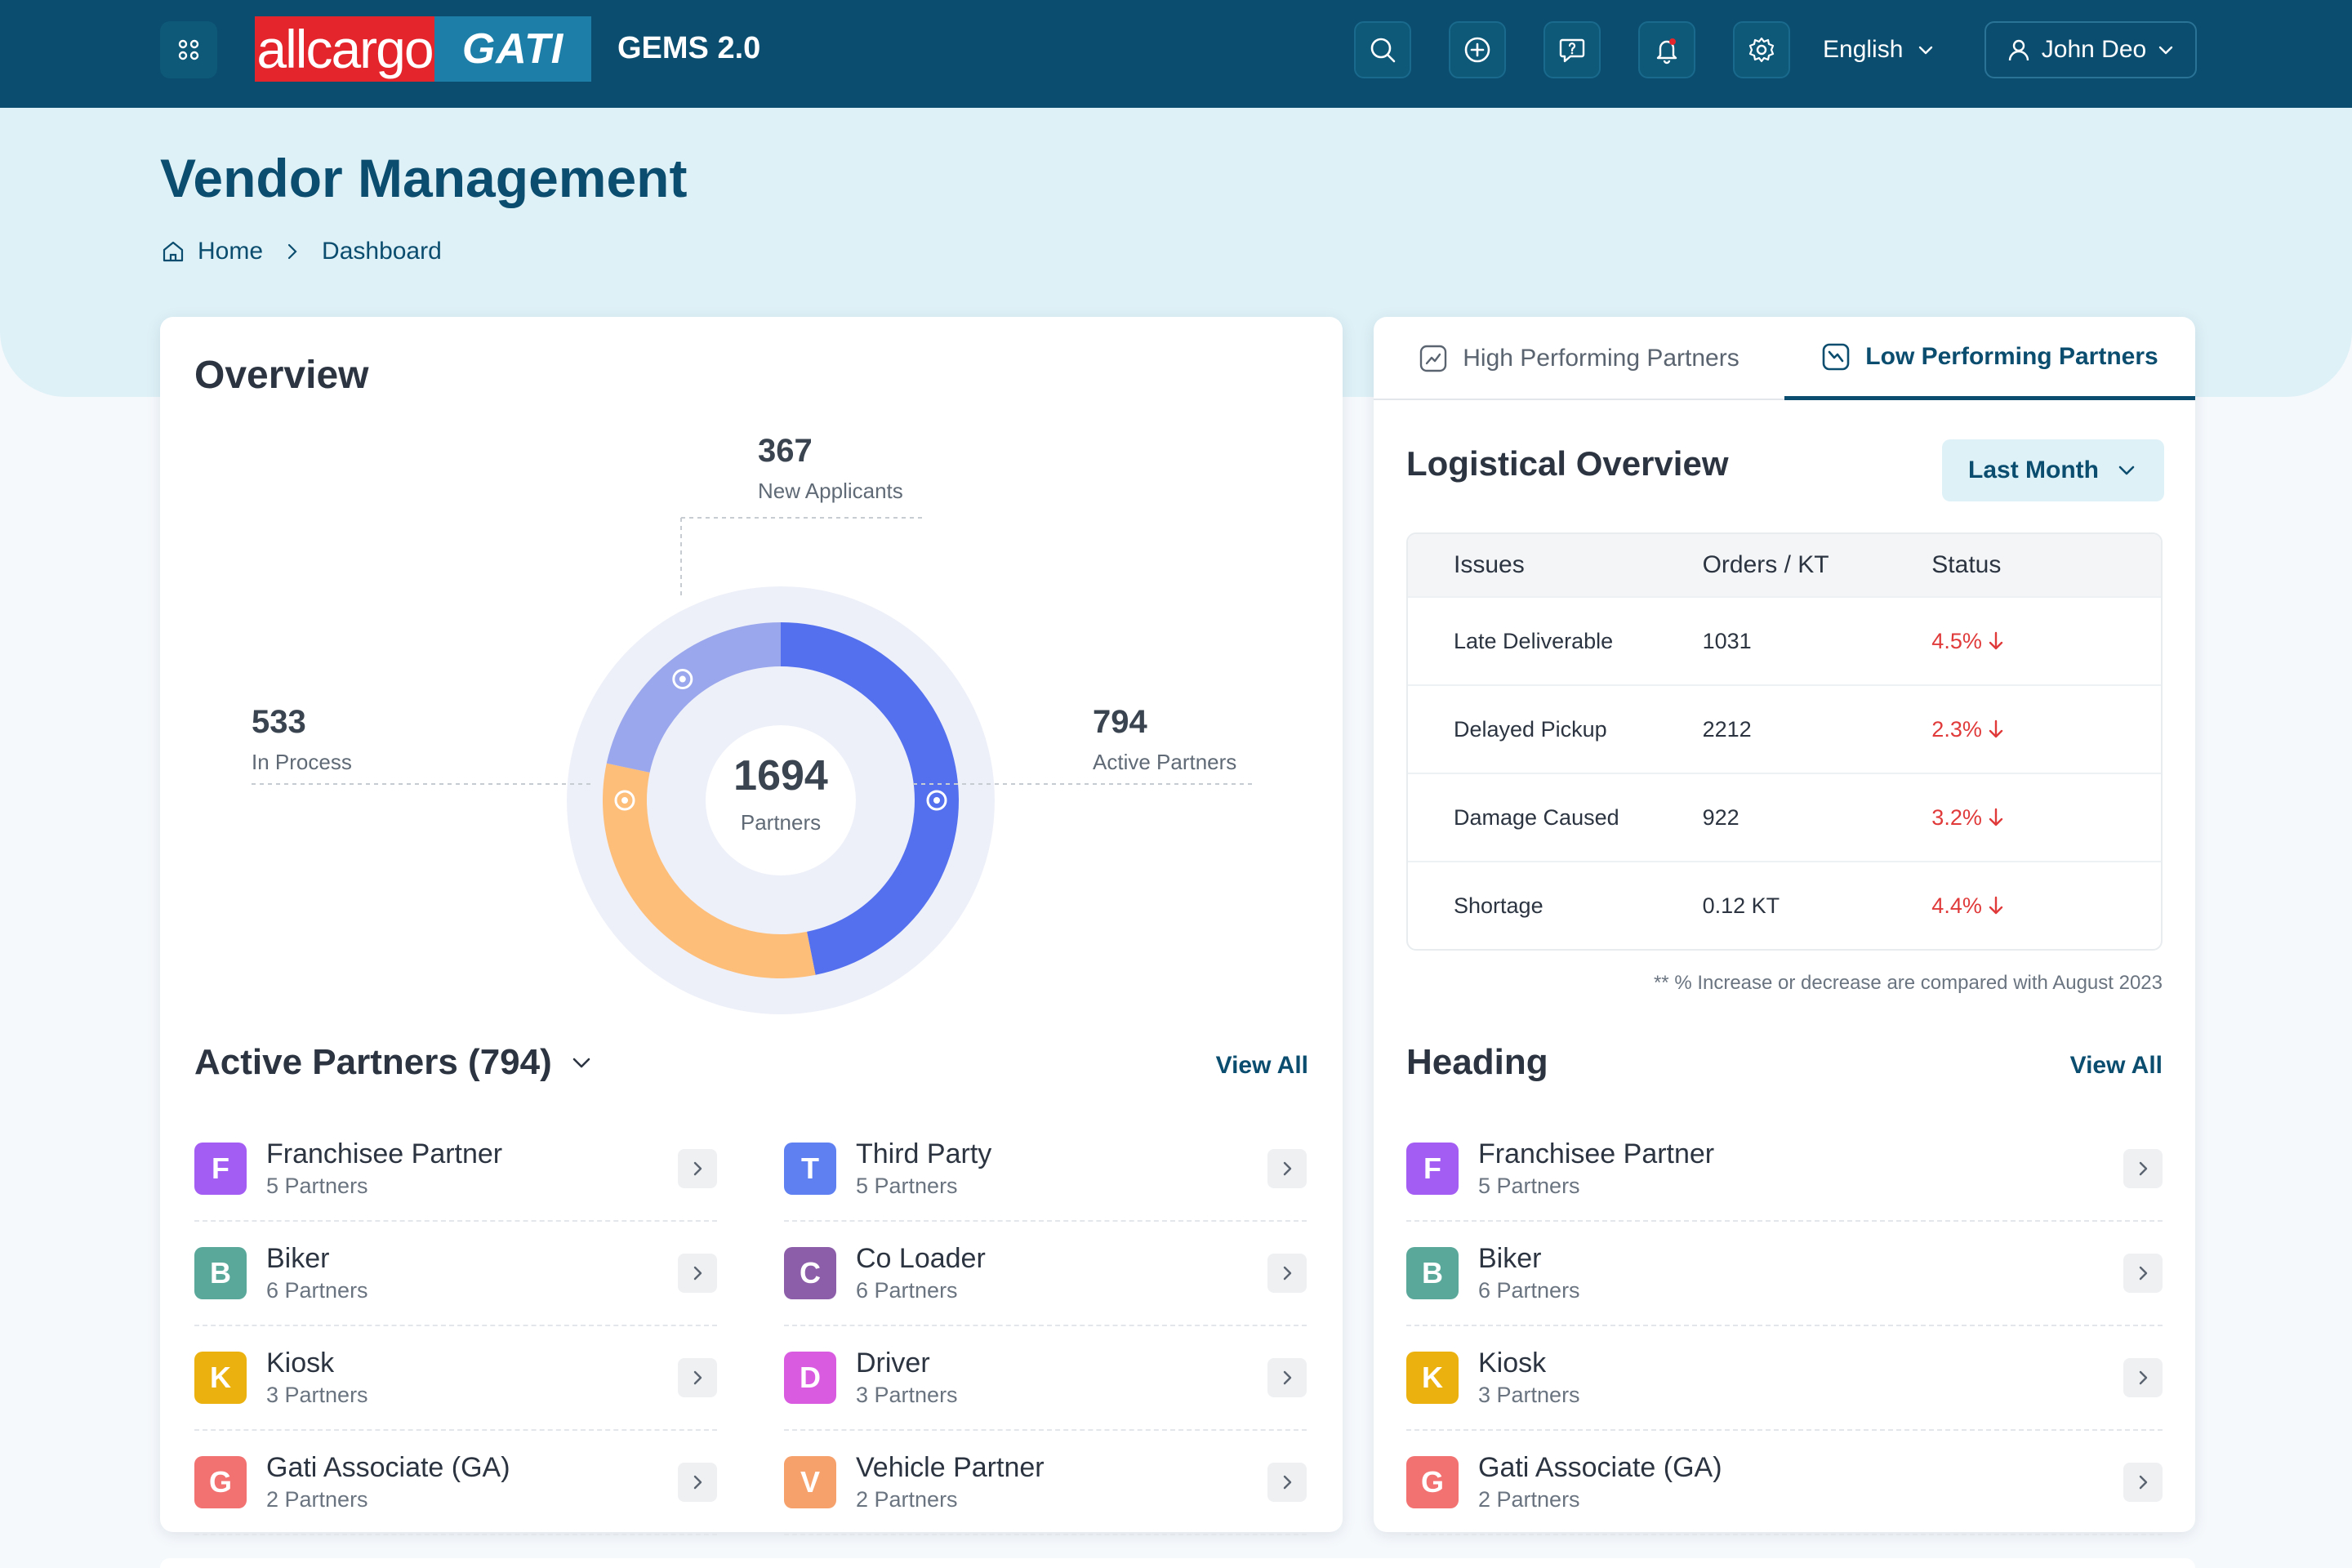 The image size is (2352, 1568). What do you see at coordinates (936, 800) in the screenshot?
I see `marker-active-partners` at bounding box center [936, 800].